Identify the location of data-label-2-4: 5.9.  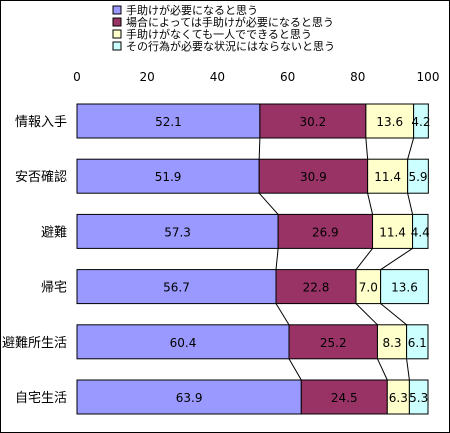
(417, 177).